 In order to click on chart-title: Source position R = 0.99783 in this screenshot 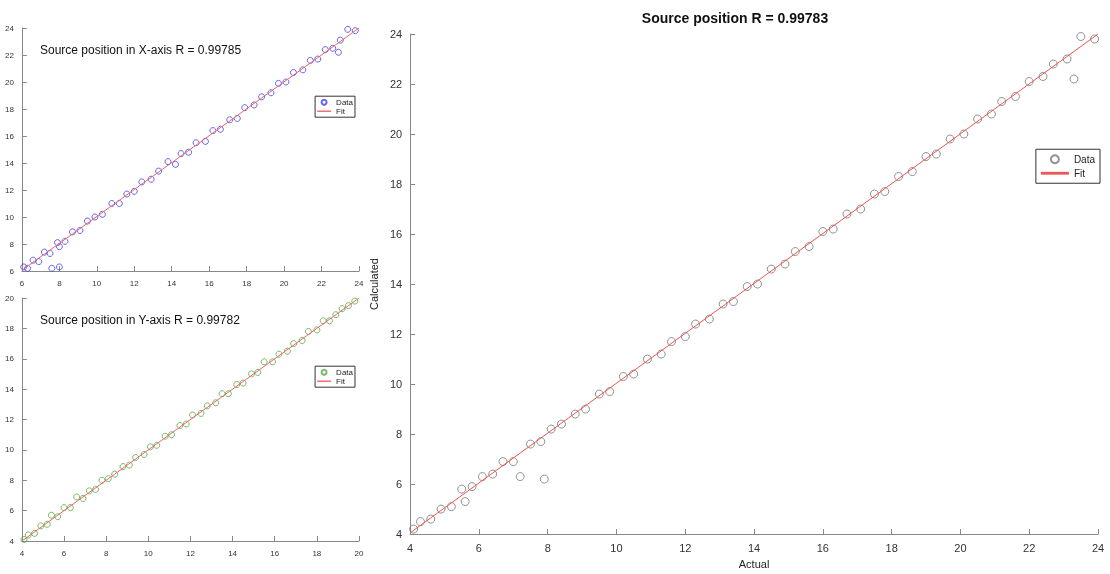, I will do `click(735, 18)`.